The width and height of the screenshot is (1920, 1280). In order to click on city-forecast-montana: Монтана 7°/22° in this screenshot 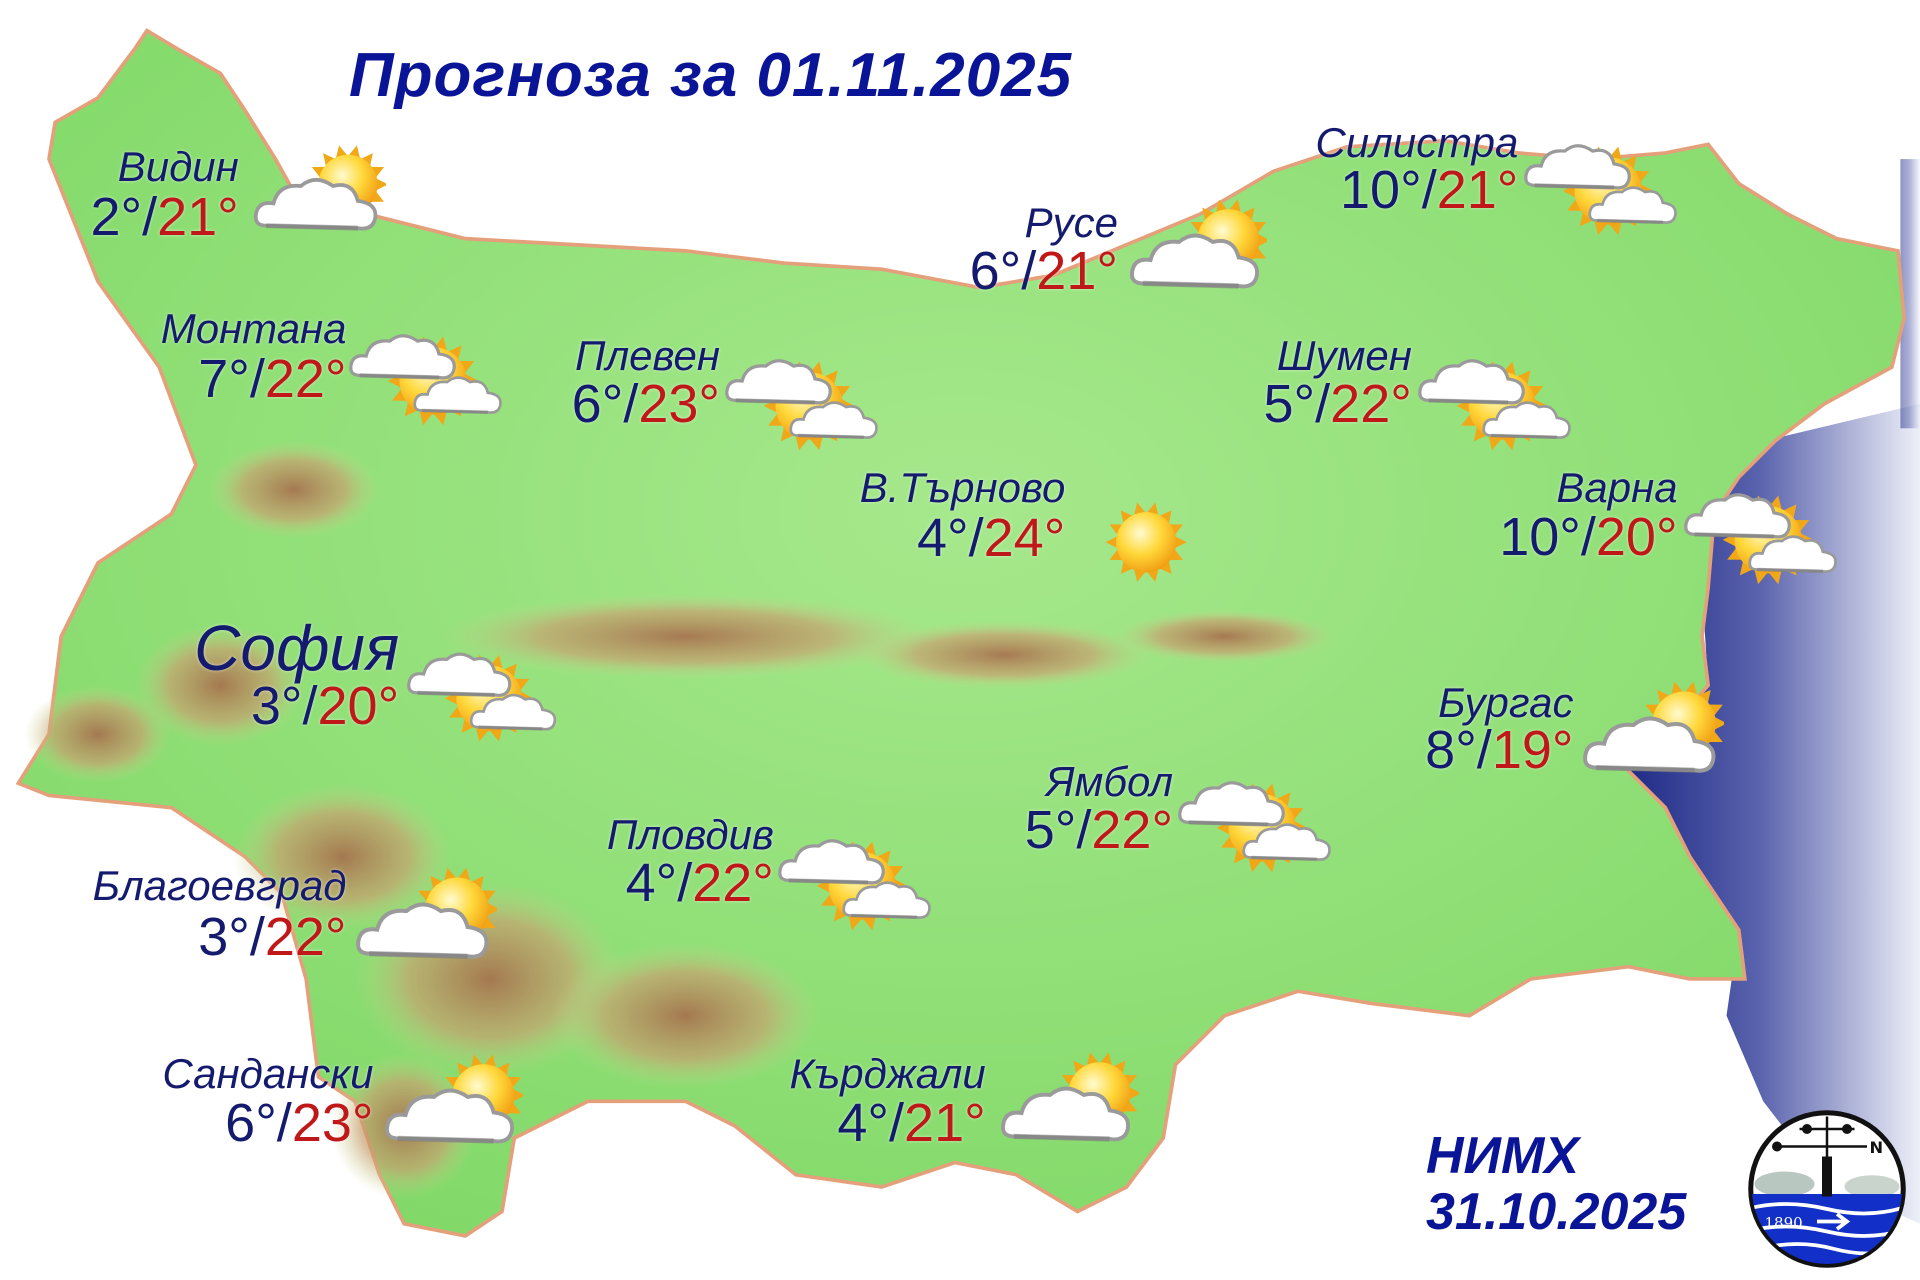, I will do `click(253, 357)`.